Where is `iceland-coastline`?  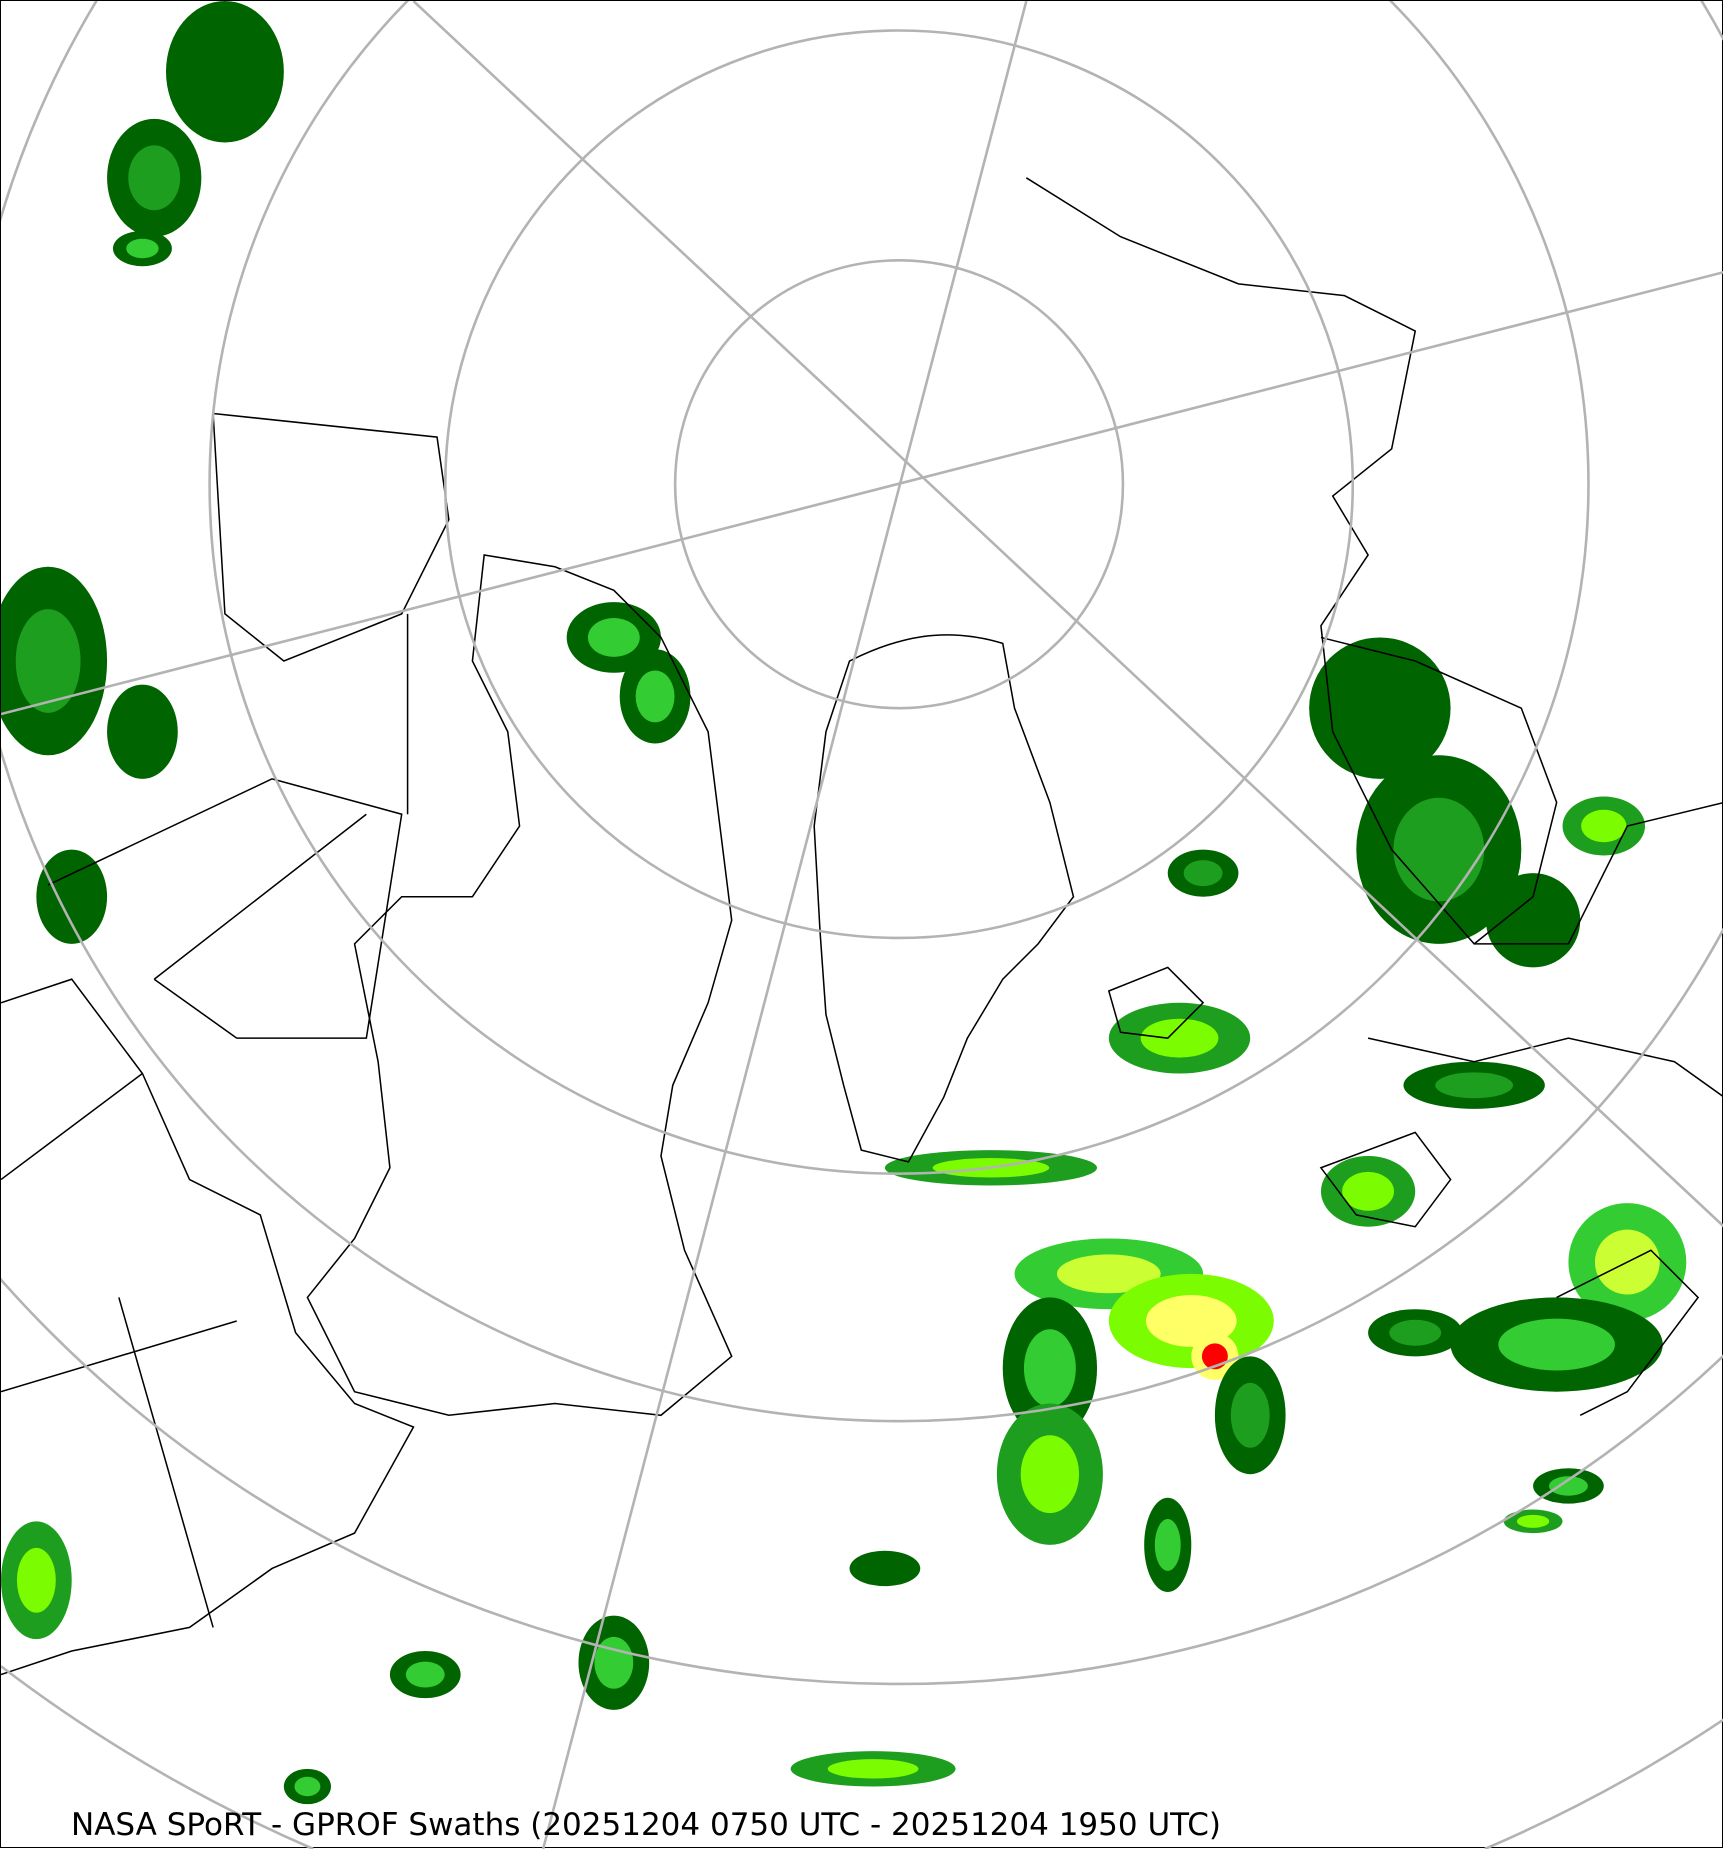 iceland-coastline is located at coordinates (1156, 1002).